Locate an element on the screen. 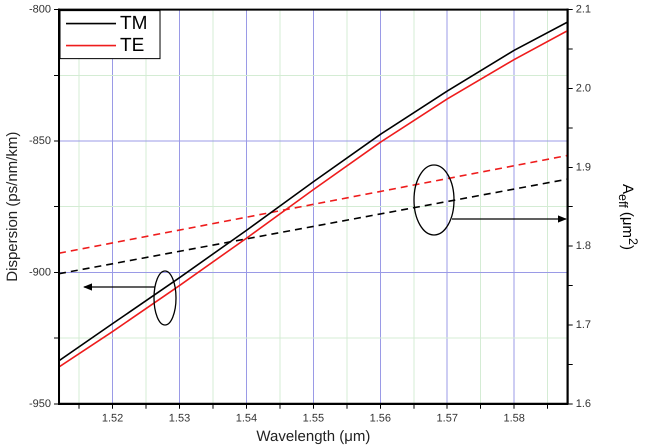  y-tick-label: -850 is located at coordinates (40, 141).